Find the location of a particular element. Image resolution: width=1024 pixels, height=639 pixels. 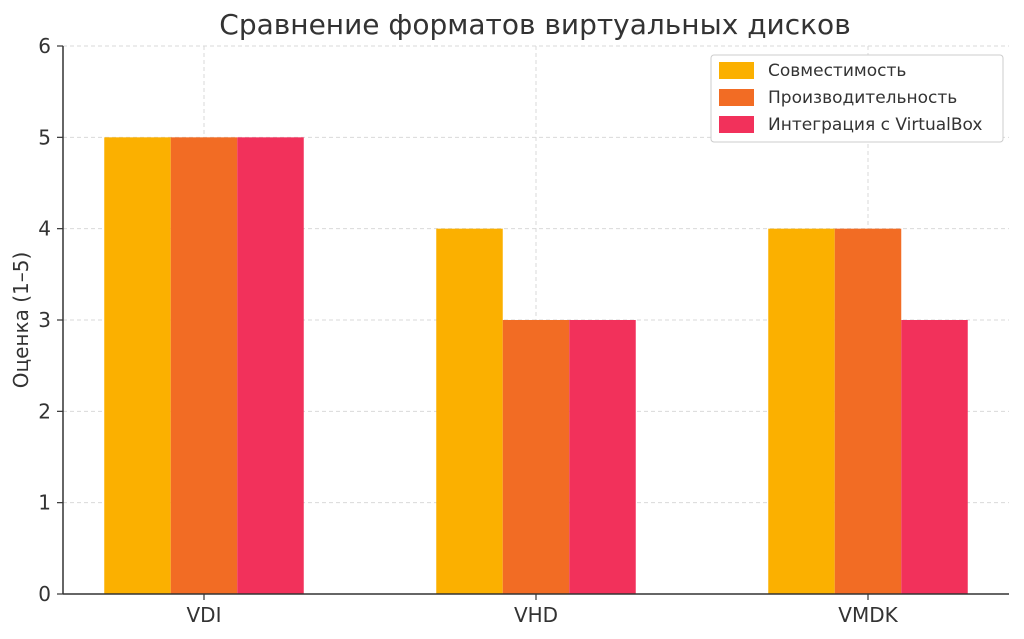

x-tick-label-VDI: VDI is located at coordinates (204, 615).